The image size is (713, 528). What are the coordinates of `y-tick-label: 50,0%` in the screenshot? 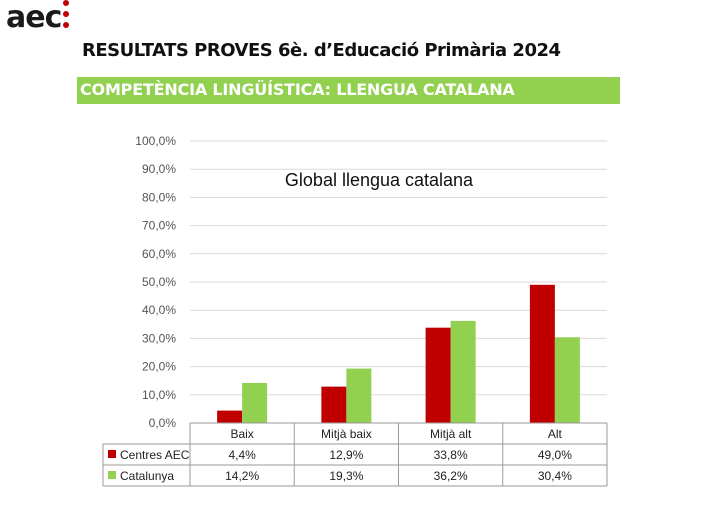 It's located at (159, 282).